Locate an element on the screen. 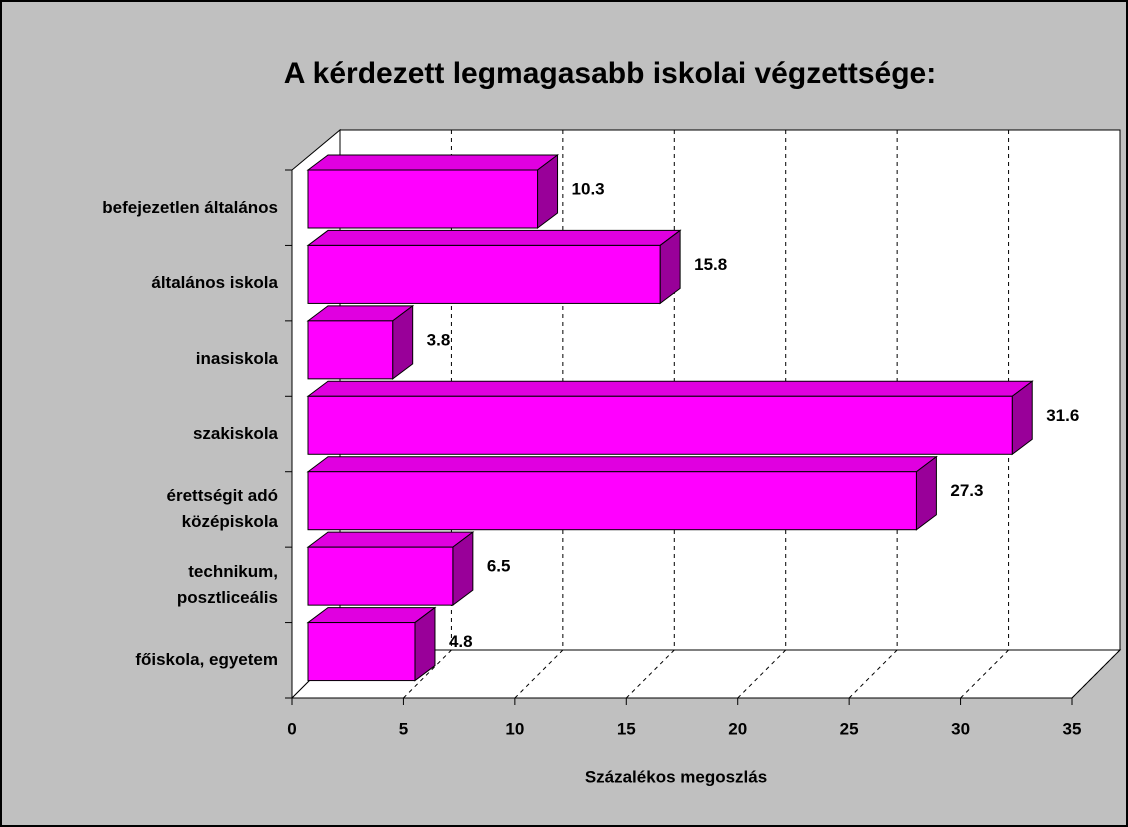  data-label: 27.3 is located at coordinates (966, 490).